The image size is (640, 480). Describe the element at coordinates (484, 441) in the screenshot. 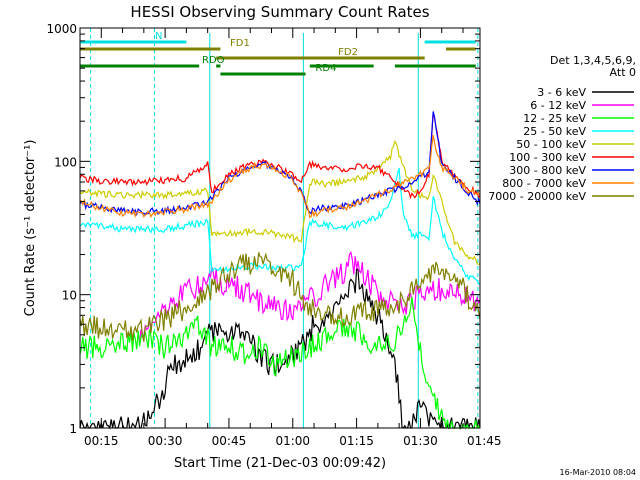

I see `x-tick-label-6: 01:45` at that location.